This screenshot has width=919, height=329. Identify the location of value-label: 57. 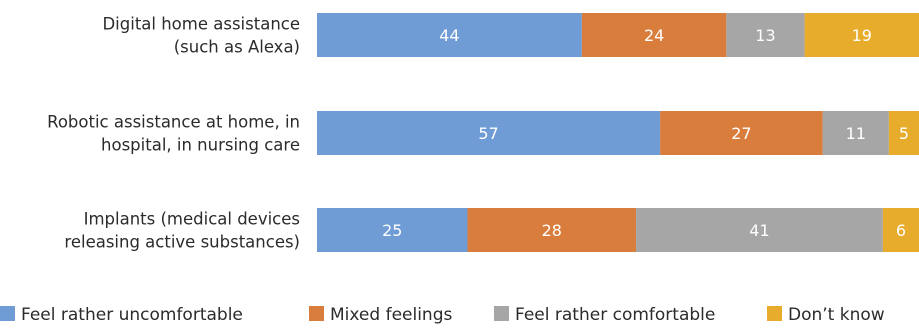
(488, 133).